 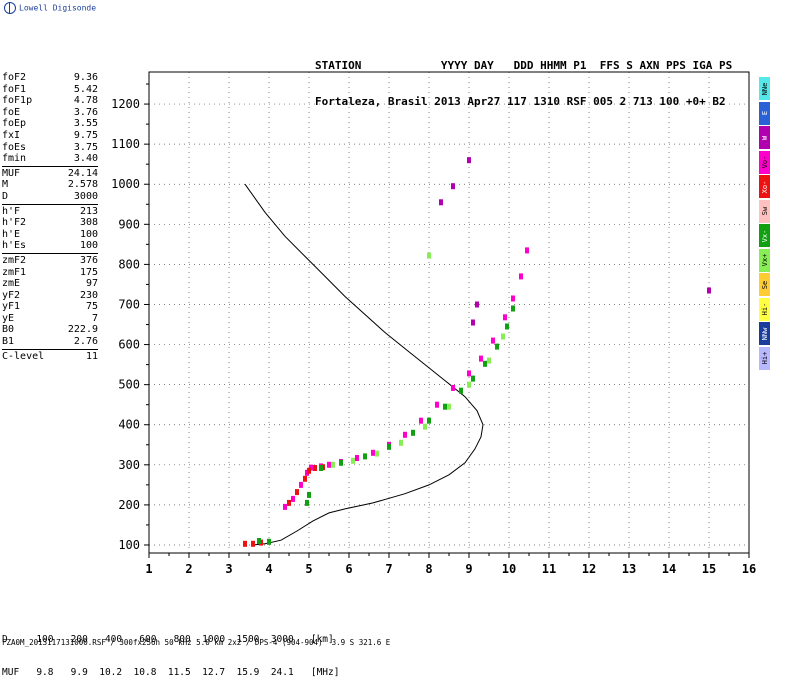 I want to click on y-tick-label: 300, so click(x=129, y=465).